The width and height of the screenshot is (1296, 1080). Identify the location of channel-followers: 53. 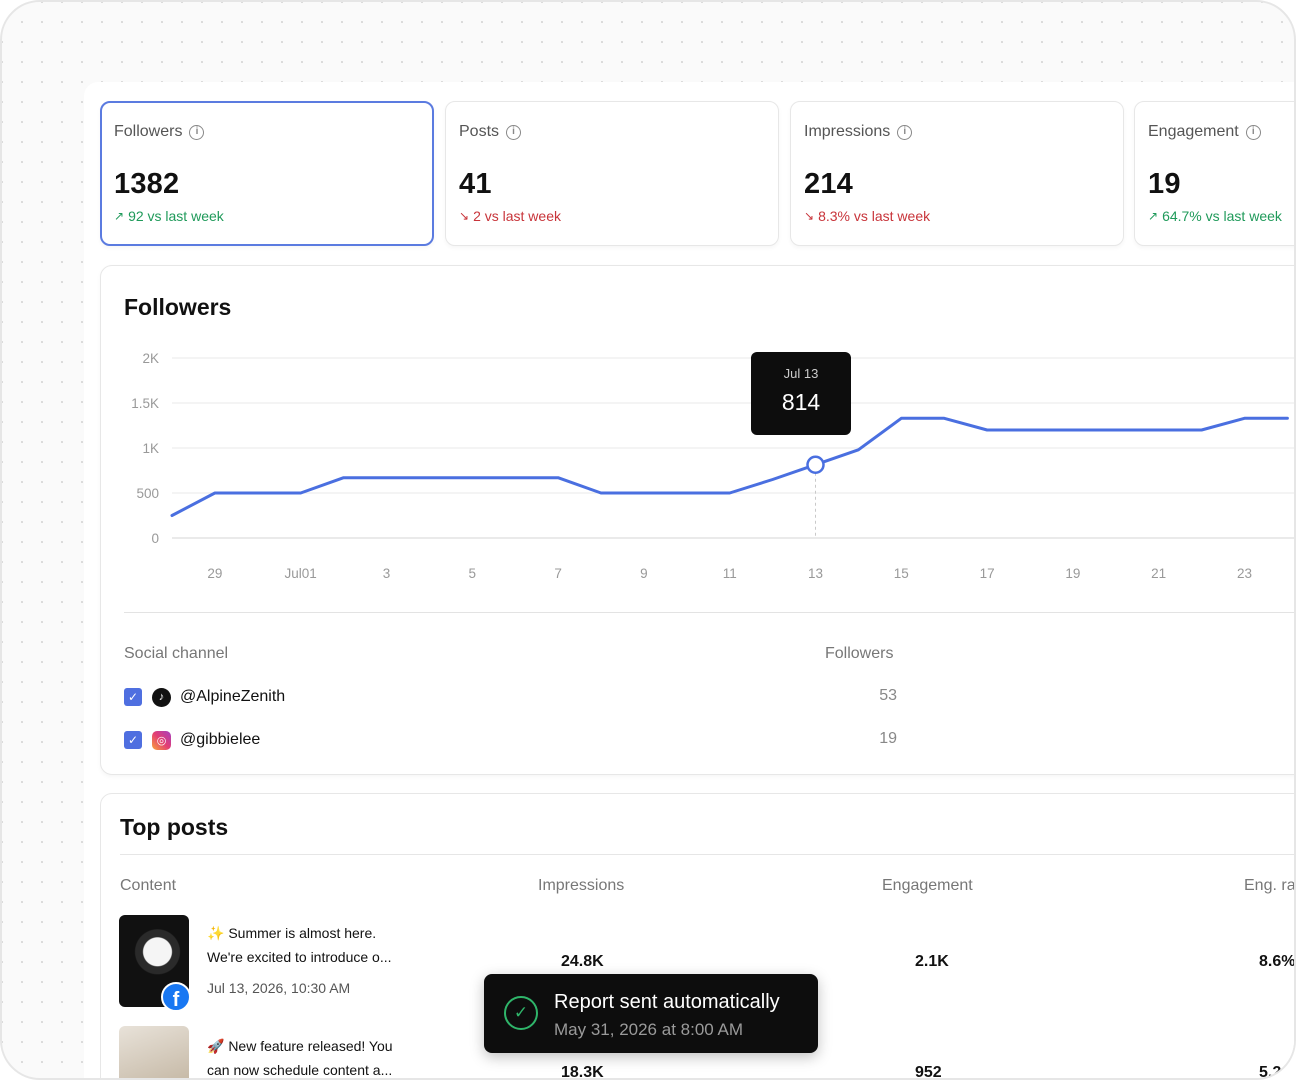
(888, 695).